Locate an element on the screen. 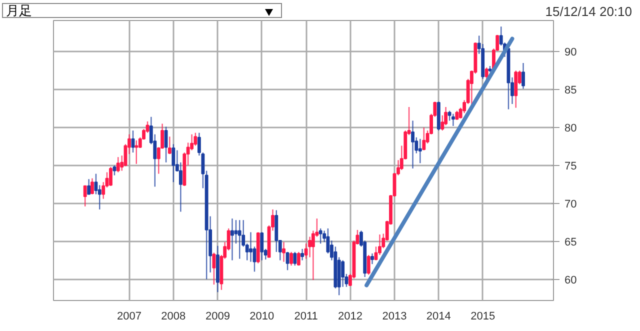 The height and width of the screenshot is (331, 640). y-tick-label: 85 is located at coordinates (570, 90).